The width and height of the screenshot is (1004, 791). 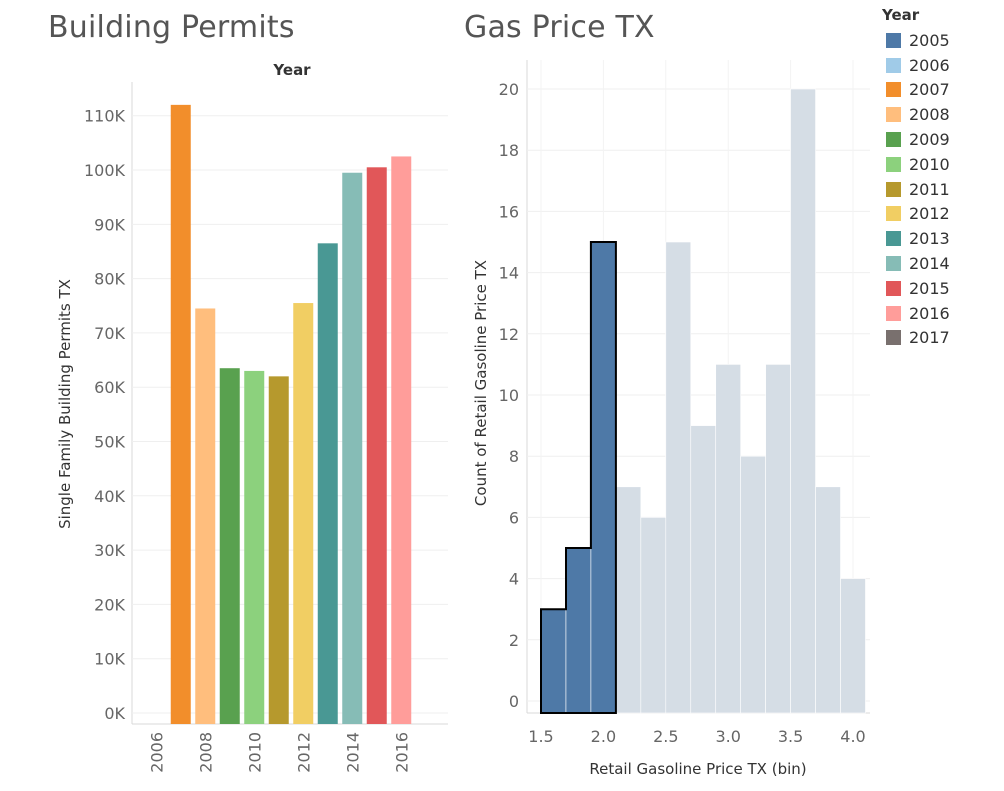 I want to click on histogram-bar-2.3, so click(x=653, y=615).